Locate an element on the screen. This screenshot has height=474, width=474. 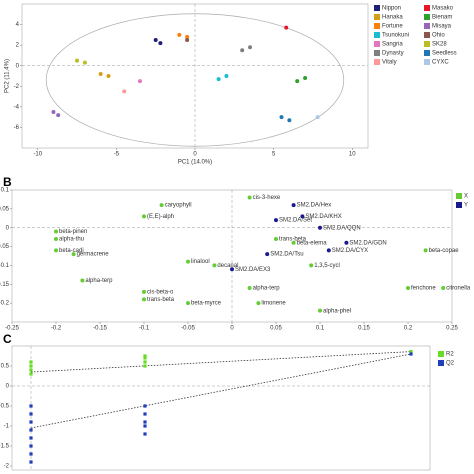
point-label: beta-elema is located at coordinates (312, 243).